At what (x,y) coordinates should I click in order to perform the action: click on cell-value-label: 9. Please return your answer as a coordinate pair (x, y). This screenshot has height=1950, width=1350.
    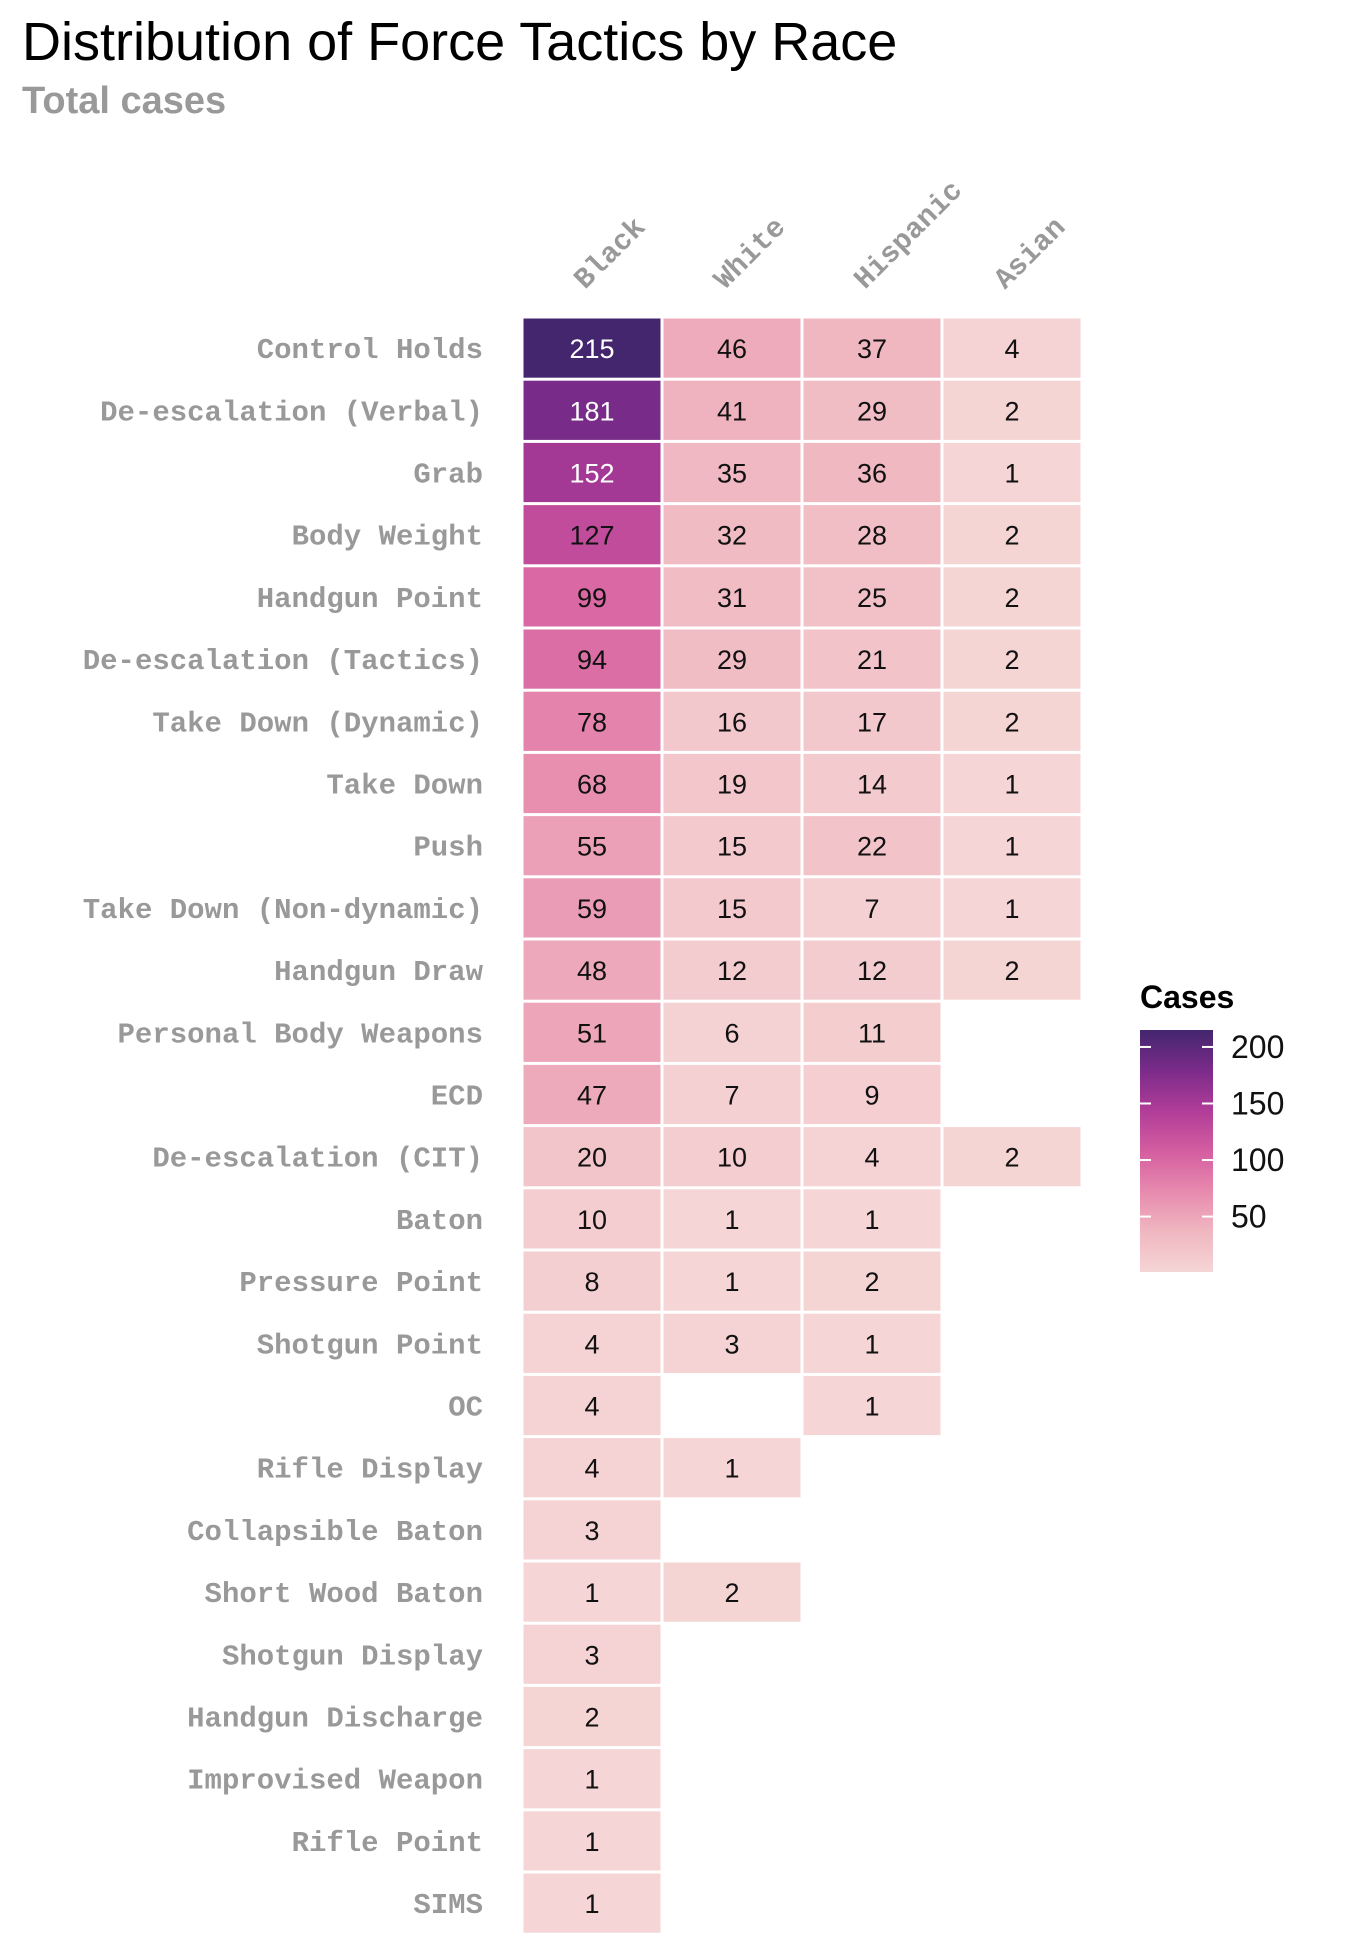
    Looking at the image, I should click on (871, 1096).